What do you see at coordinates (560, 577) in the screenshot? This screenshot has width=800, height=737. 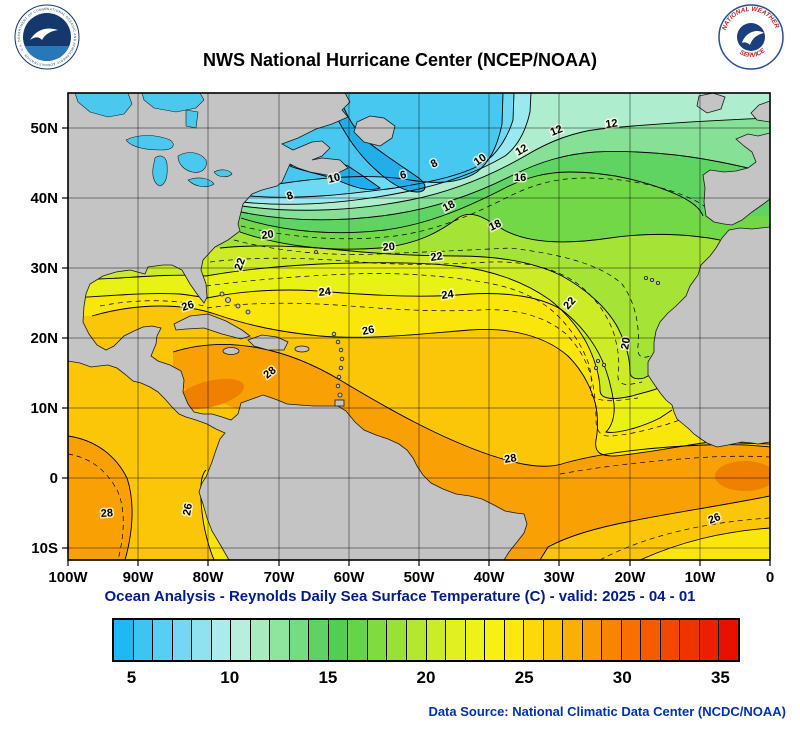 I see `lon-tick: 30W` at bounding box center [560, 577].